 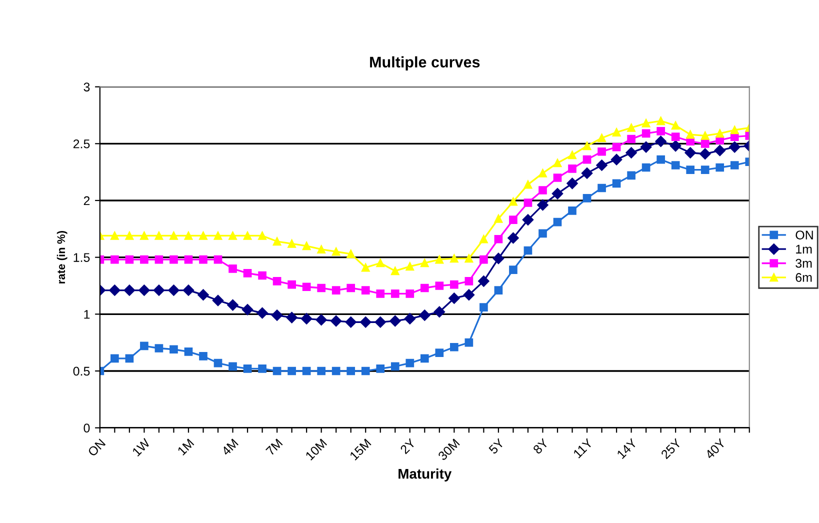 I want to click on x-tick-label: 5Y, so click(x=496, y=446).